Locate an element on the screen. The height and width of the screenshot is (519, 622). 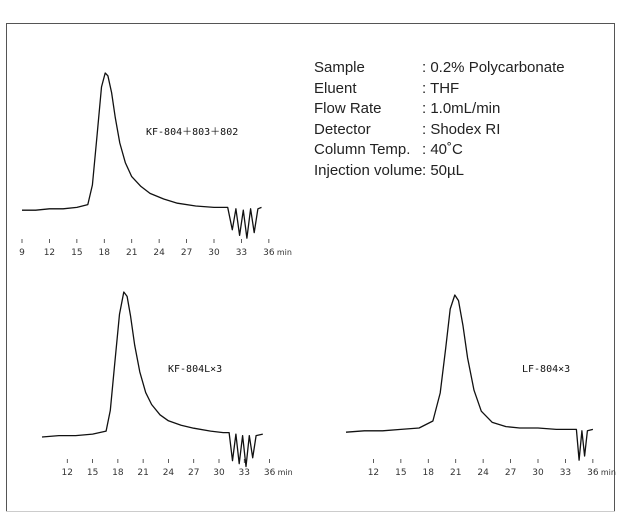
condition-label: Sample is located at coordinates (339, 67).